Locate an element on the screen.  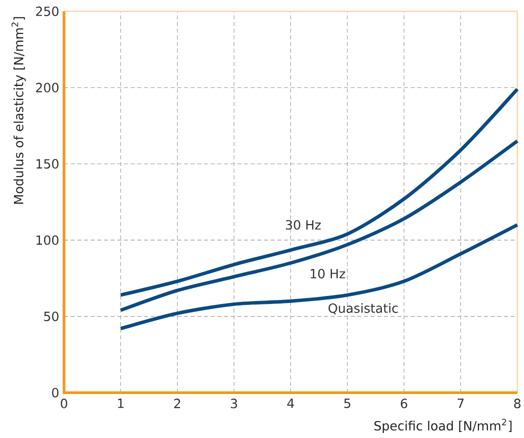
y-tick-label: 150 is located at coordinates (47, 164).